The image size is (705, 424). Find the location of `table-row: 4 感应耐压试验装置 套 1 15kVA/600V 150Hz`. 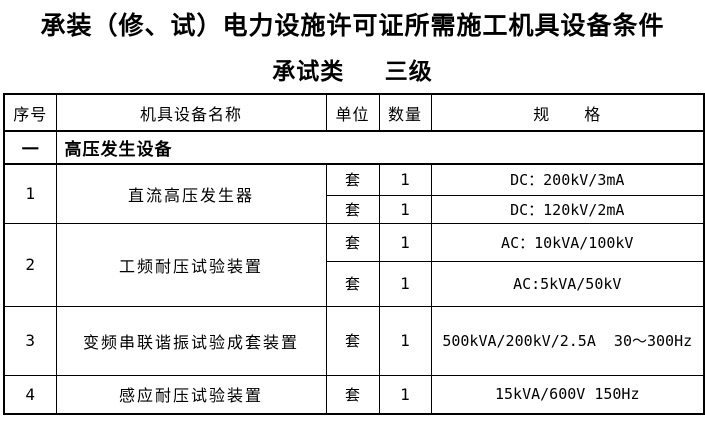

table-row: 4 感应耐压试验装置 套 1 15kVA/600V 150Hz is located at coordinates (354, 394).